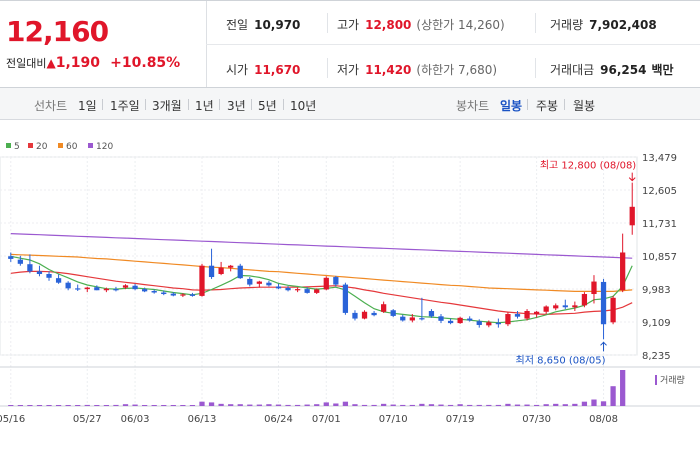  I want to click on tab-3m: 3개월, so click(167, 106).